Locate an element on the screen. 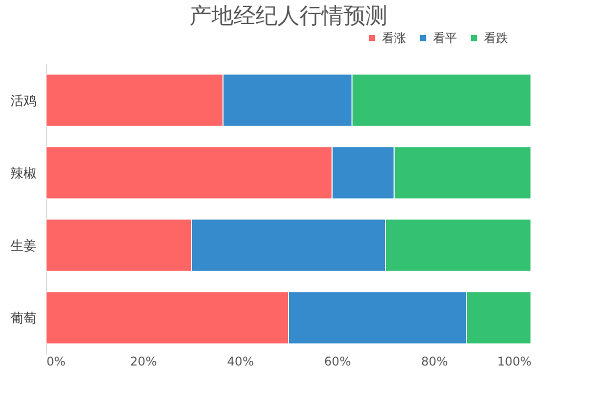 This screenshot has width=600, height=400. y-tick-label: 生姜 is located at coordinates (23, 246).